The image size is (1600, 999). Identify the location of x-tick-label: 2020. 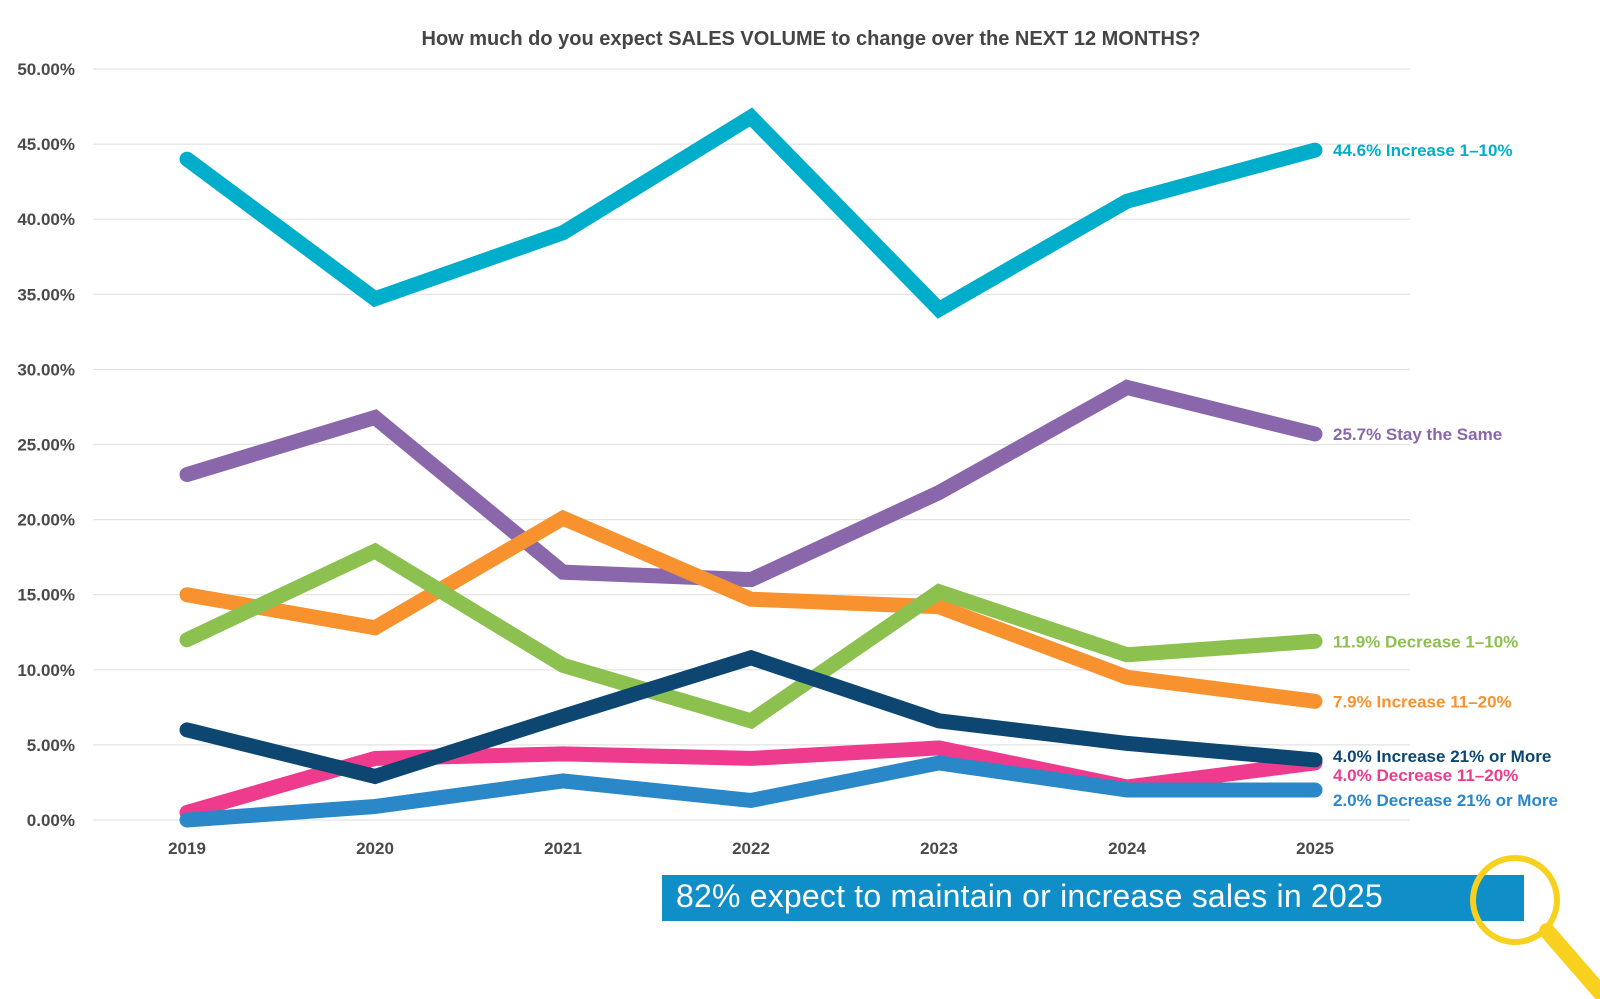
(375, 848).